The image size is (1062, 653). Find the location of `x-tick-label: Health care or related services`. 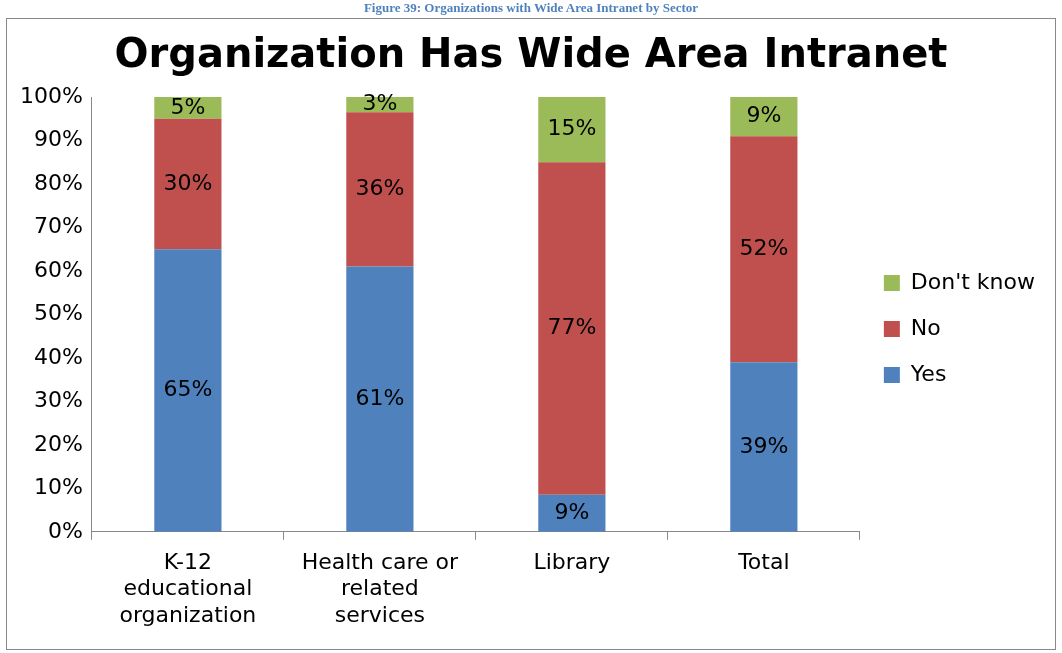

x-tick-label: Health care or related services is located at coordinates (380, 587).